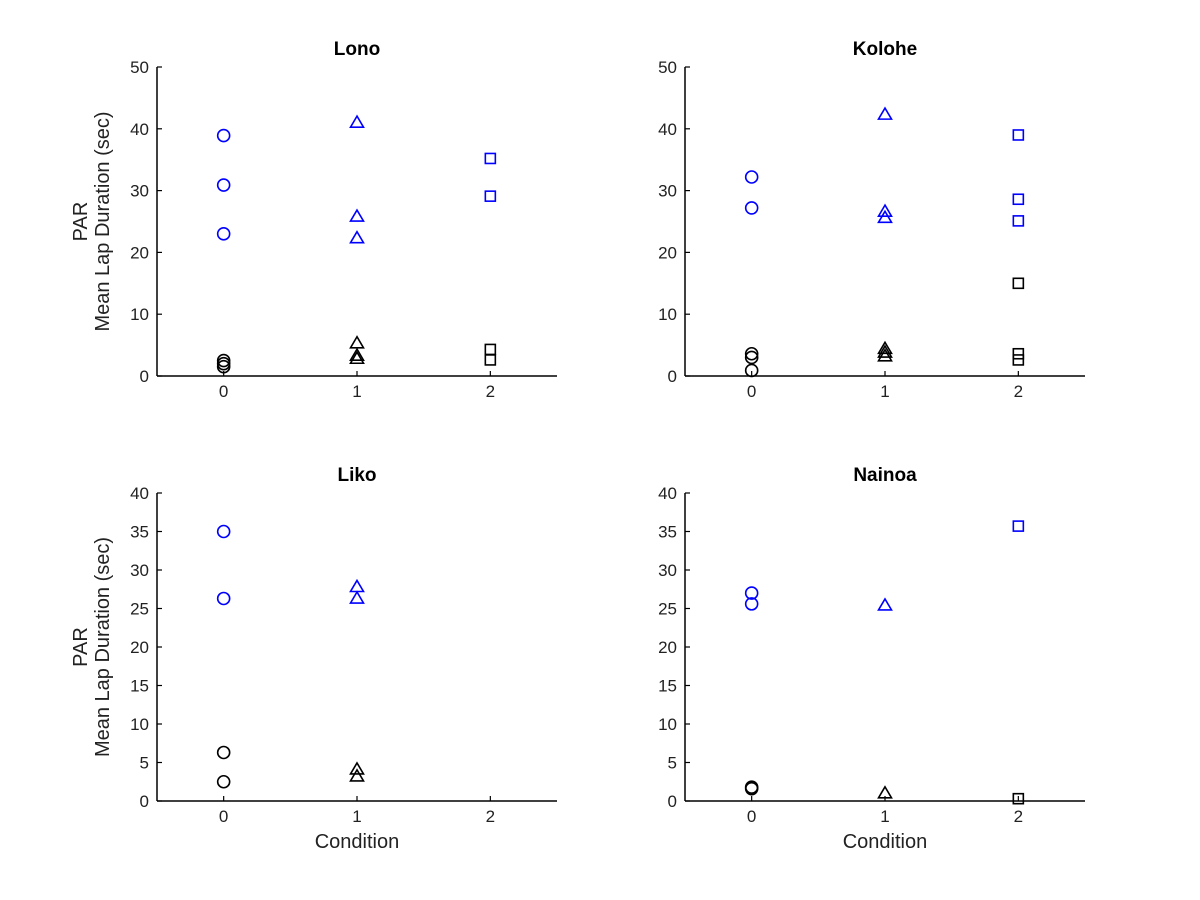  What do you see at coordinates (871, 220) in the screenshot?
I see `subplot-kolohe: 0 10 20 30 40 50 0 1 2 Kolohe` at bounding box center [871, 220].